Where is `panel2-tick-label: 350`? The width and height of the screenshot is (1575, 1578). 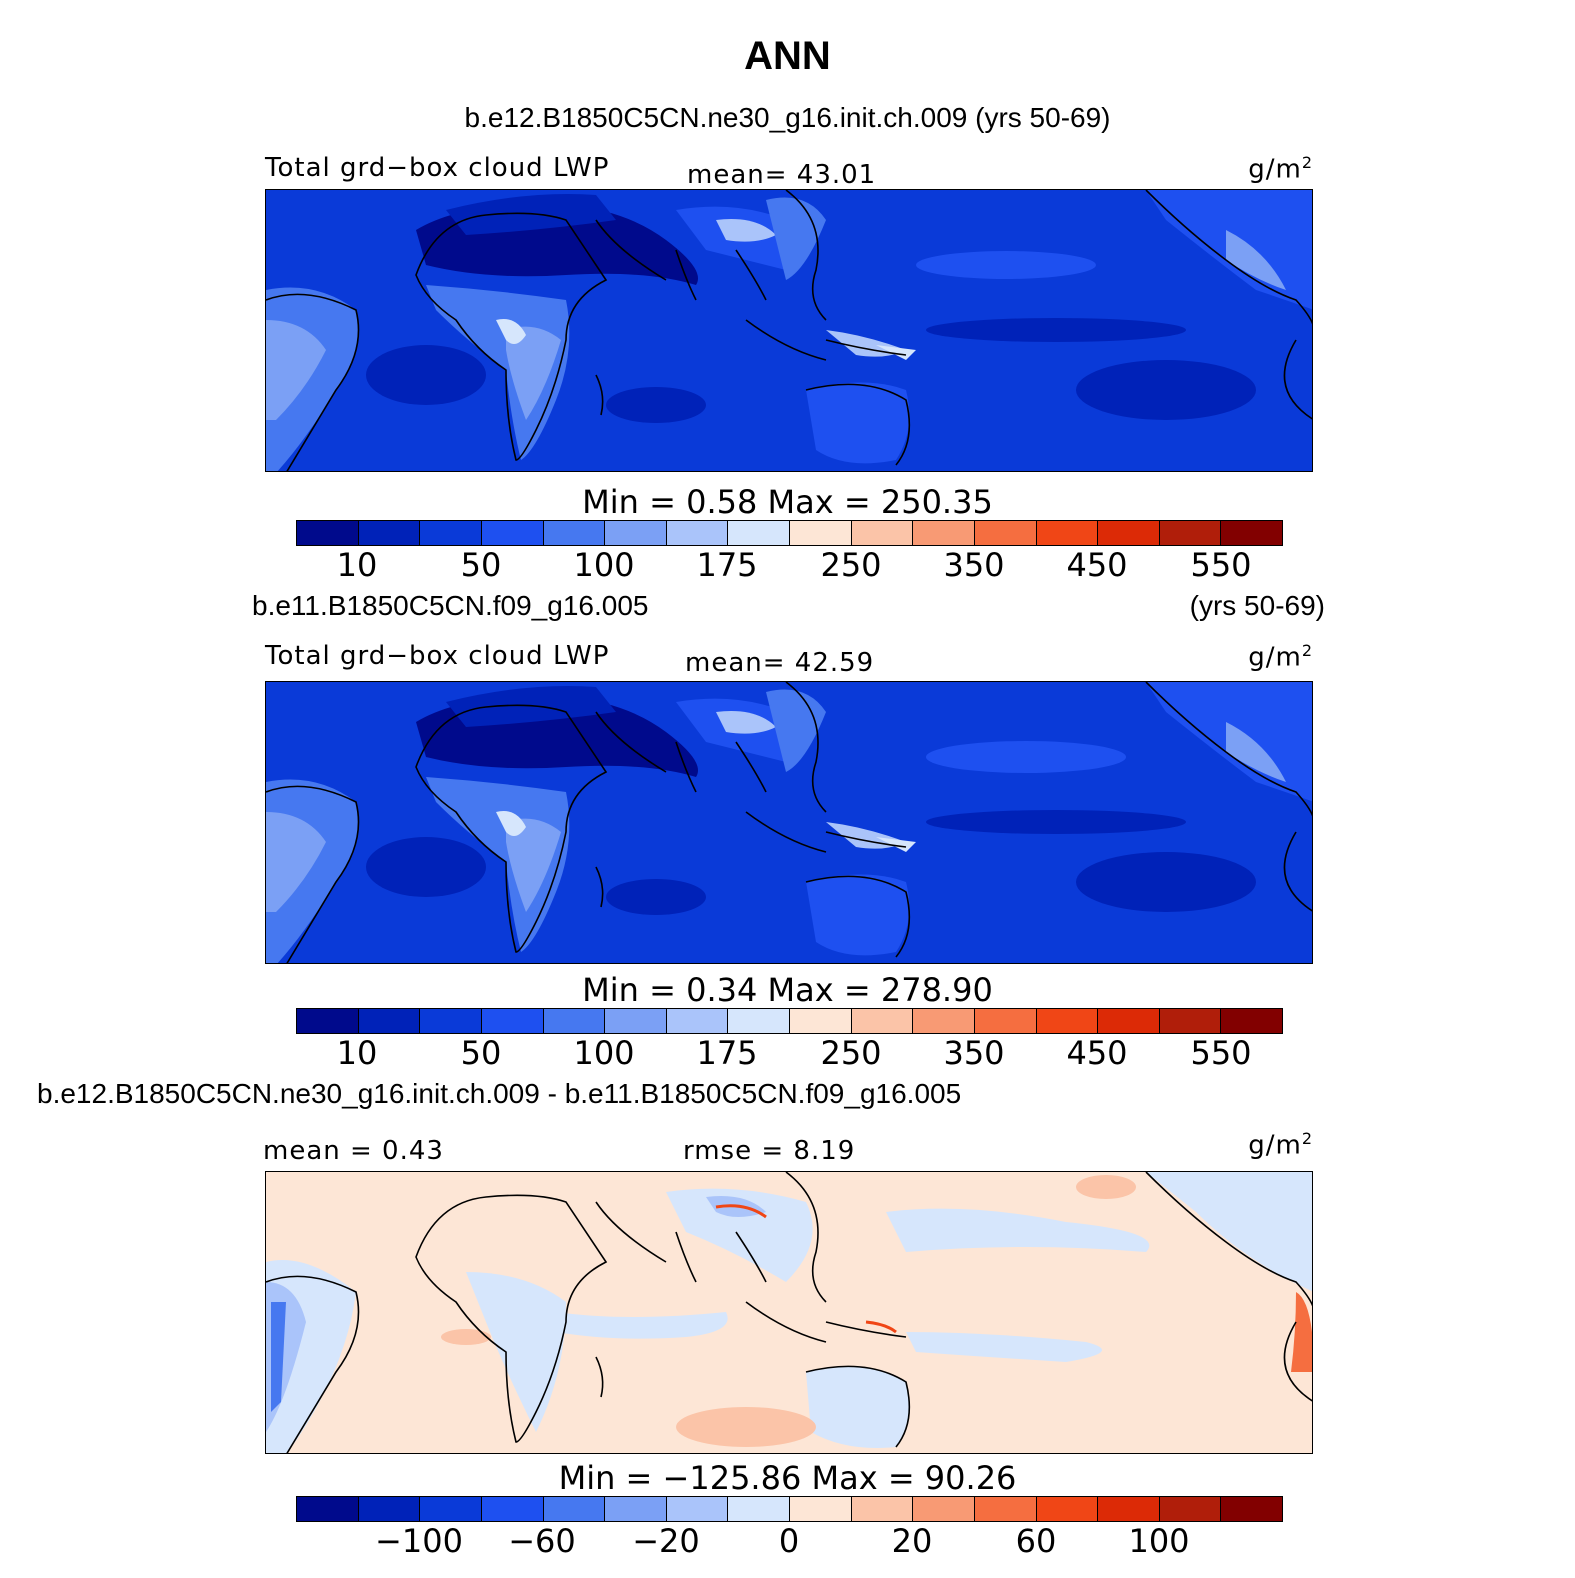 panel2-tick-label: 350 is located at coordinates (974, 1053).